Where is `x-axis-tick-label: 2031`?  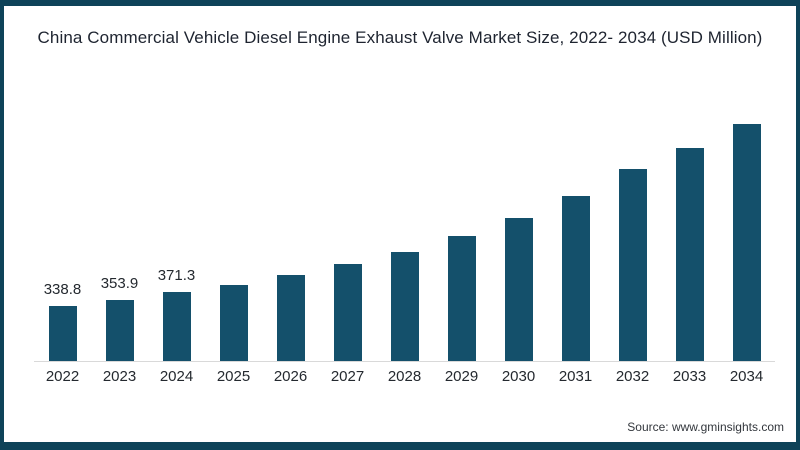 x-axis-tick-label: 2031 is located at coordinates (575, 376).